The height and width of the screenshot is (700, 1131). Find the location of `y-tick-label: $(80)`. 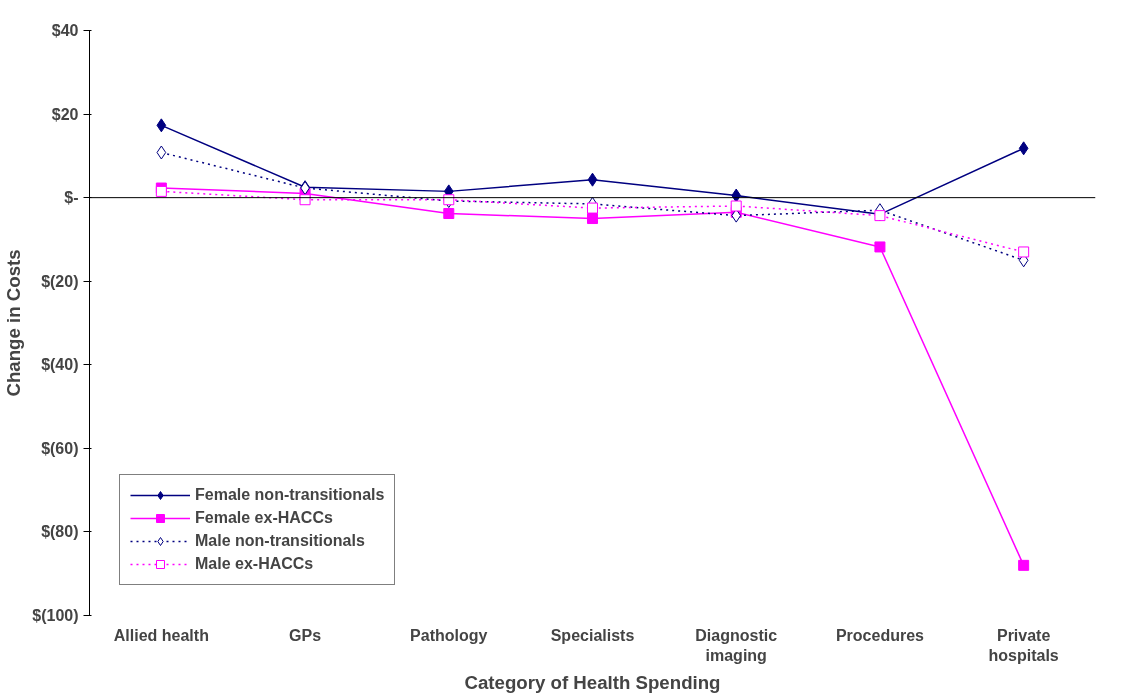

y-tick-label: $(80) is located at coordinates (60, 532).